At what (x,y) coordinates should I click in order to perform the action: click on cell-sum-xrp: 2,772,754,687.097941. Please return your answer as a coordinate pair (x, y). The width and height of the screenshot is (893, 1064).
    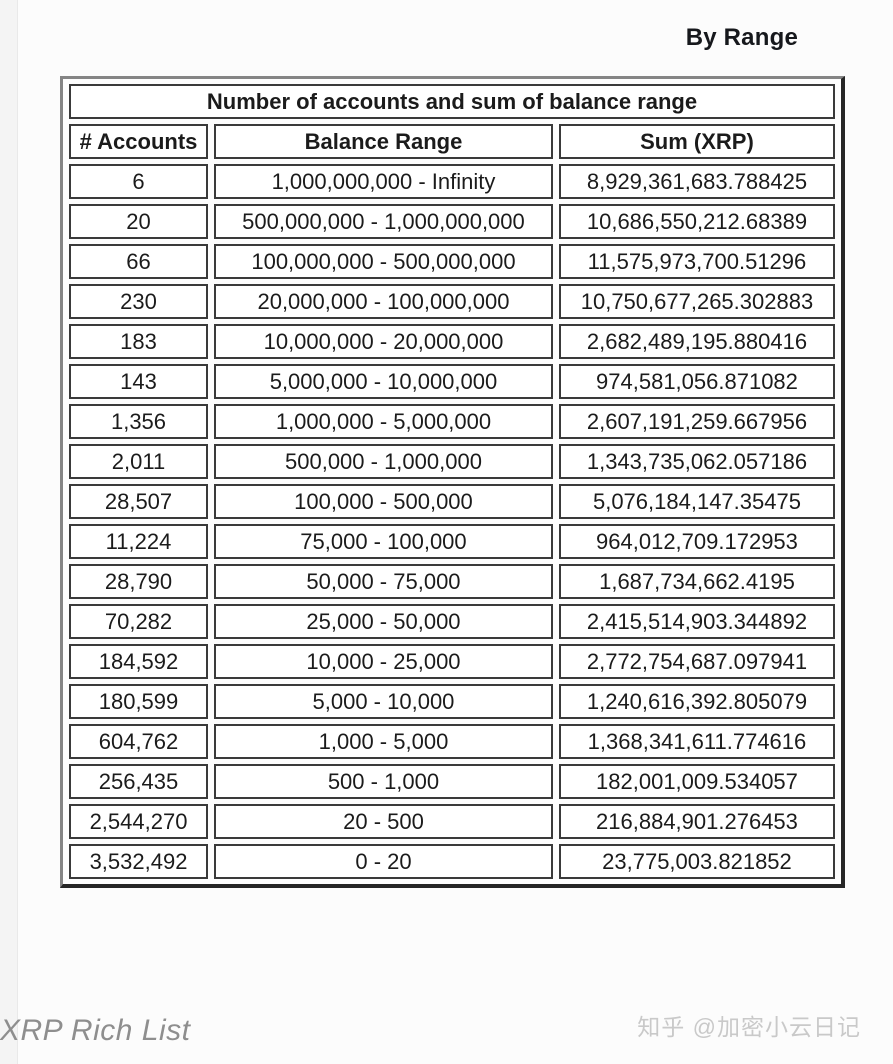
    Looking at the image, I should click on (696, 661).